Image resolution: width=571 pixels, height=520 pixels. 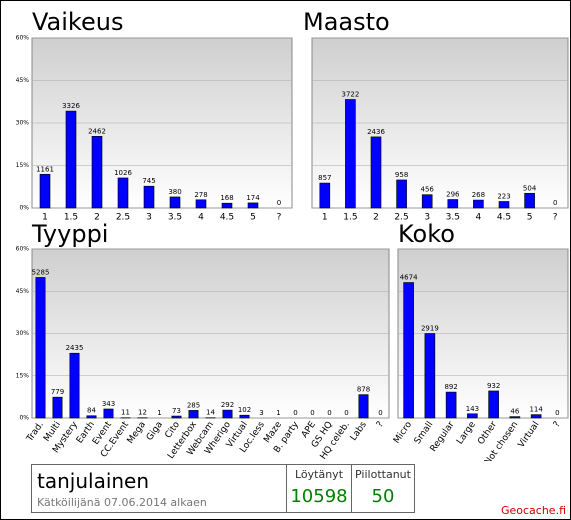 What do you see at coordinates (210, 413) in the screenshot?
I see `bar-count-label: 14` at bounding box center [210, 413].